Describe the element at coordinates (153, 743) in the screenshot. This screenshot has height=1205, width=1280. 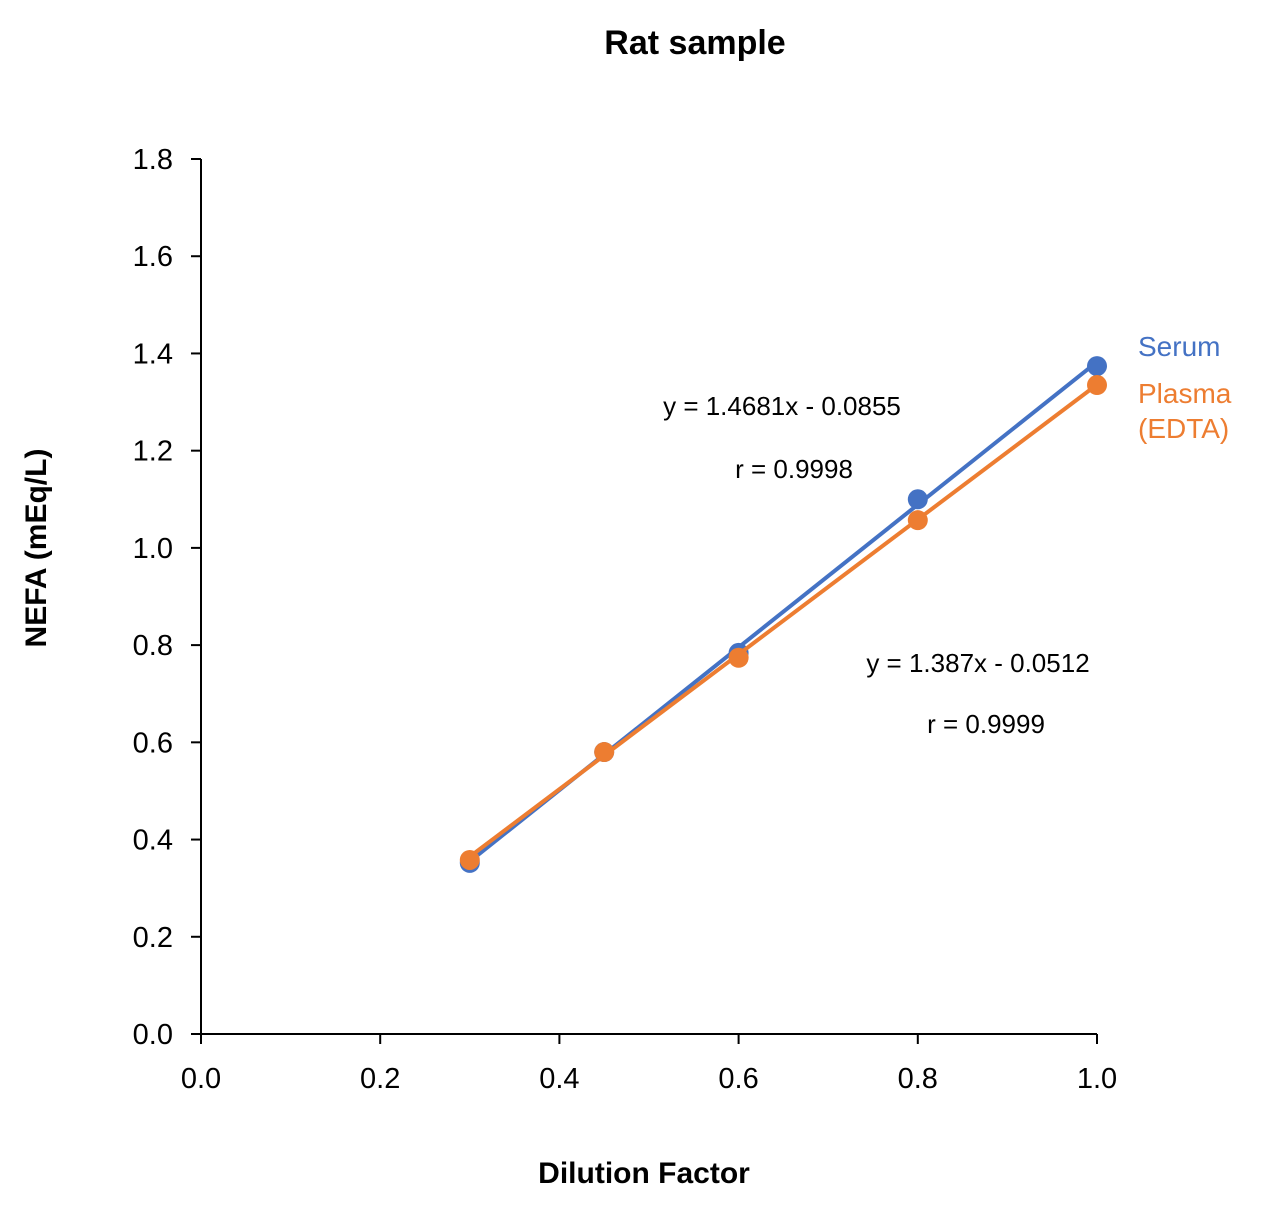
I see `y-tick-label: 0.6` at that location.